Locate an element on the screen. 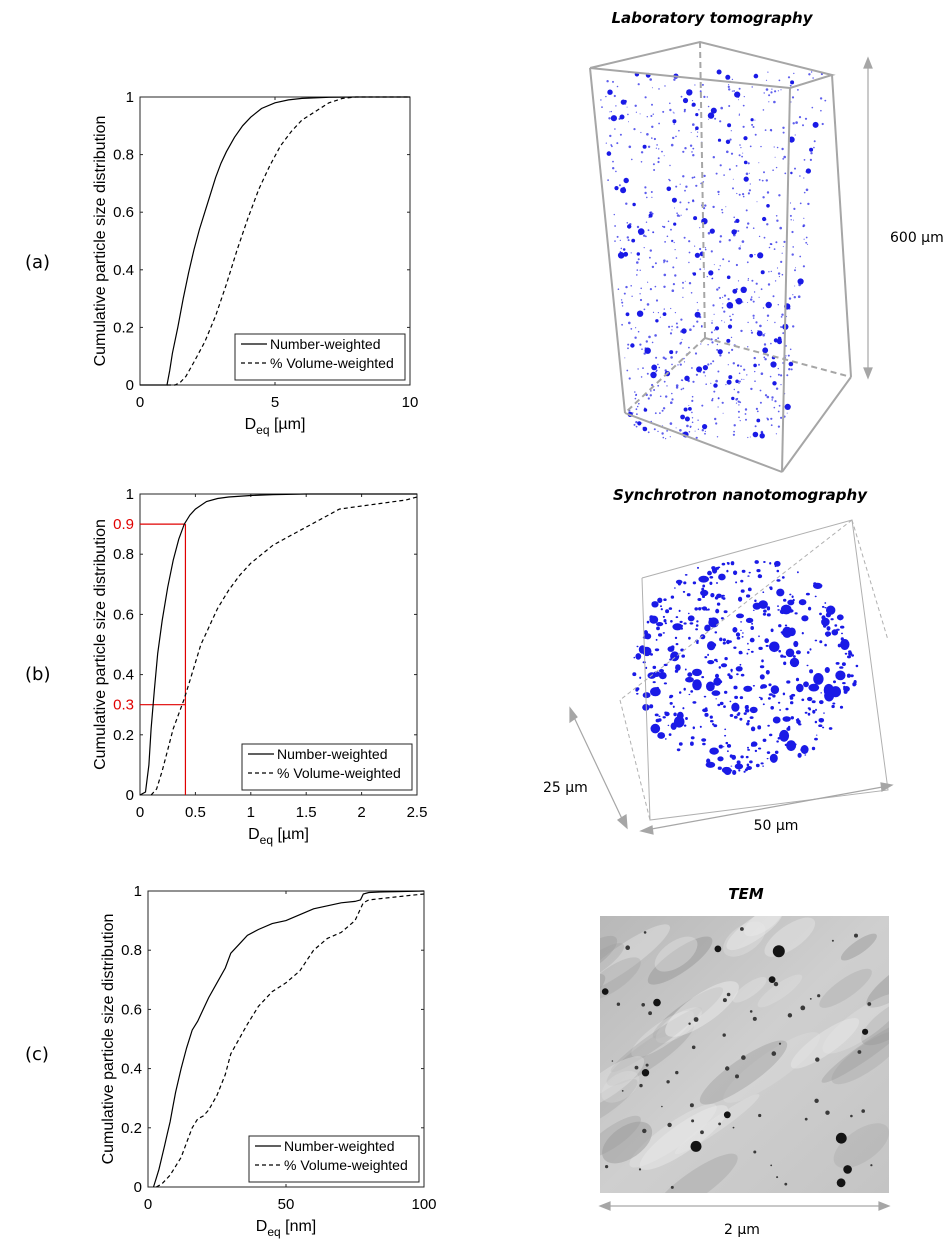  number-weighted-line-c is located at coordinates (288, 1039).